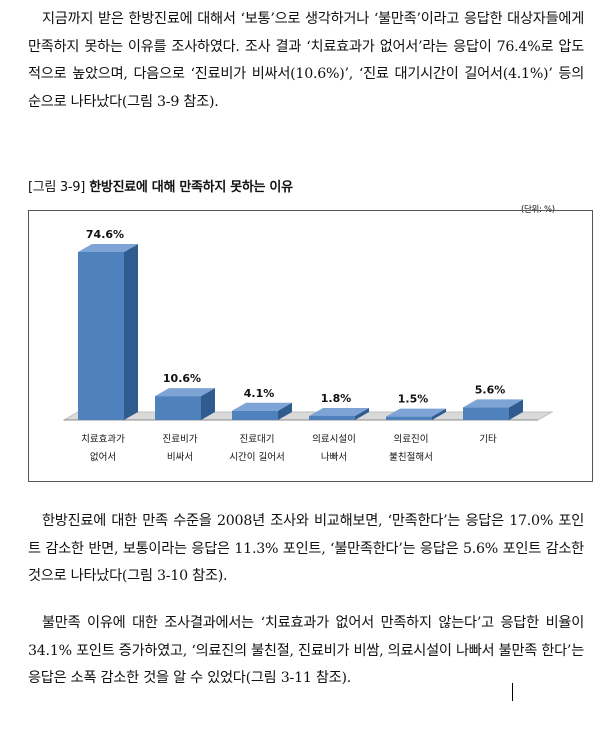 The image size is (611, 729). Describe the element at coordinates (411, 439) in the screenshot. I see `category-label: 의료진이` at that location.